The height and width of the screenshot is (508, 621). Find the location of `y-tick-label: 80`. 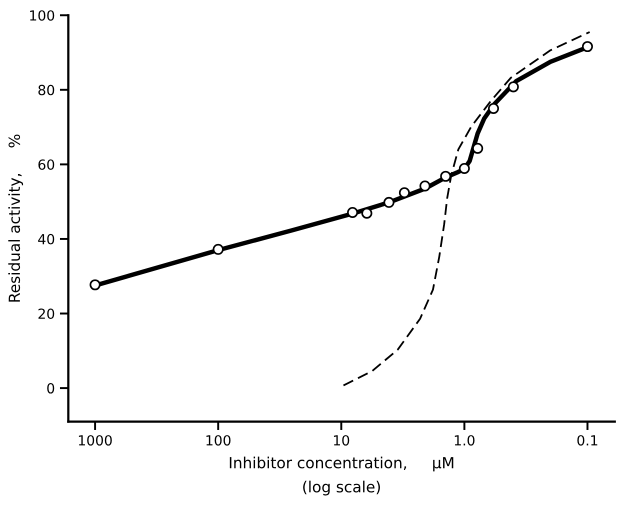

y-tick-label: 80 is located at coordinates (46, 90).